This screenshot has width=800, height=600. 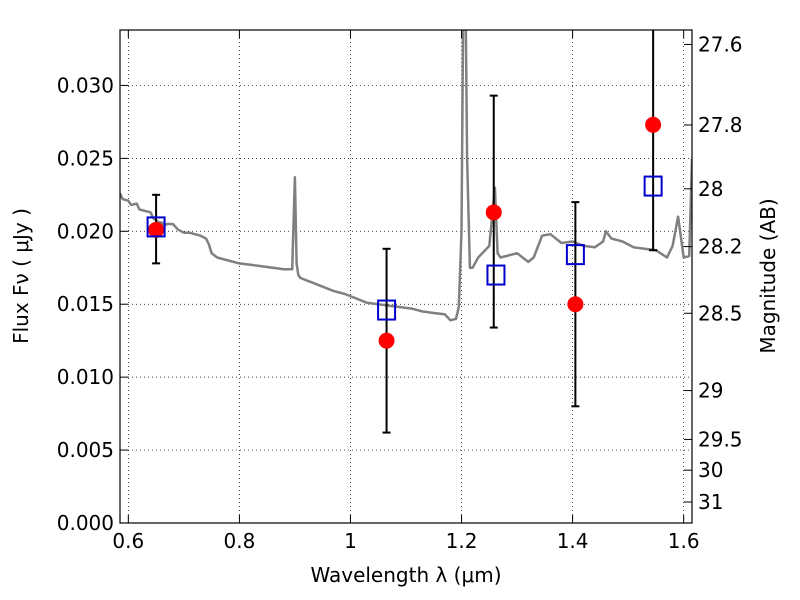 What do you see at coordinates (21, 276) in the screenshot?
I see `y-axis-label: Flux Fν ( μJy )` at bounding box center [21, 276].